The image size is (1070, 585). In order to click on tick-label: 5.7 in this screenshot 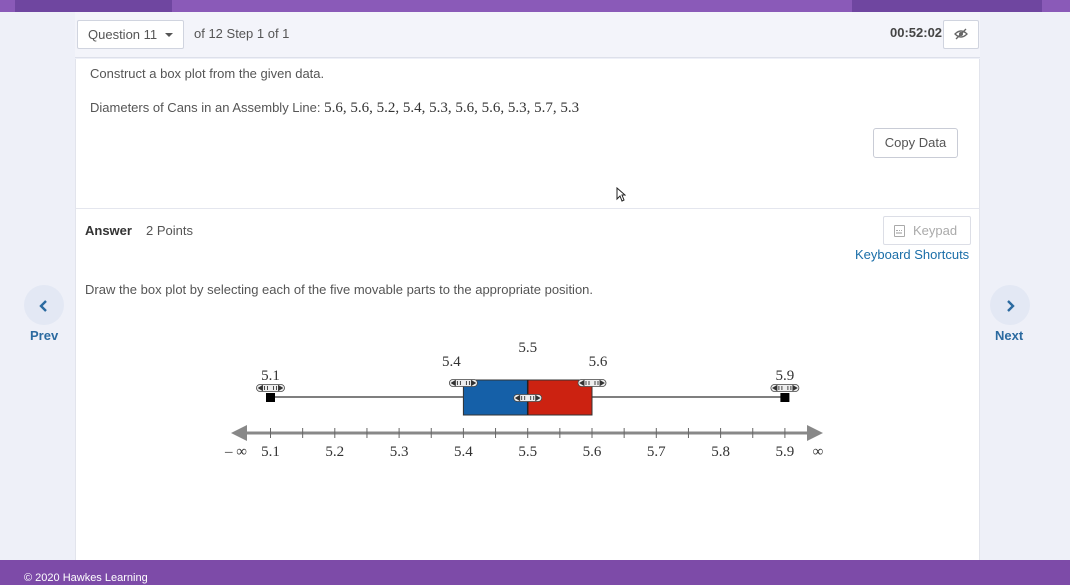, I will do `click(656, 452)`.